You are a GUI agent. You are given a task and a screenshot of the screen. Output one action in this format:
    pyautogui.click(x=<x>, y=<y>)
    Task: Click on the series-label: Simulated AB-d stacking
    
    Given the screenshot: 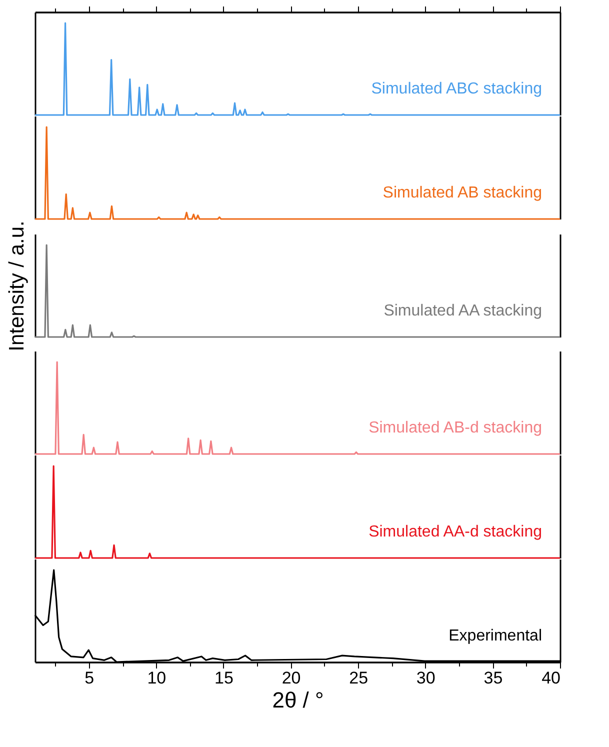 What is the action you would take?
    pyautogui.click(x=455, y=428)
    